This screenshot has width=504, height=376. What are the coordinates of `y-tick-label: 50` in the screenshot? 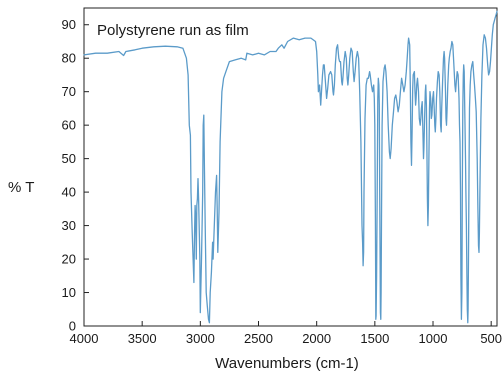 It's located at (69, 158).